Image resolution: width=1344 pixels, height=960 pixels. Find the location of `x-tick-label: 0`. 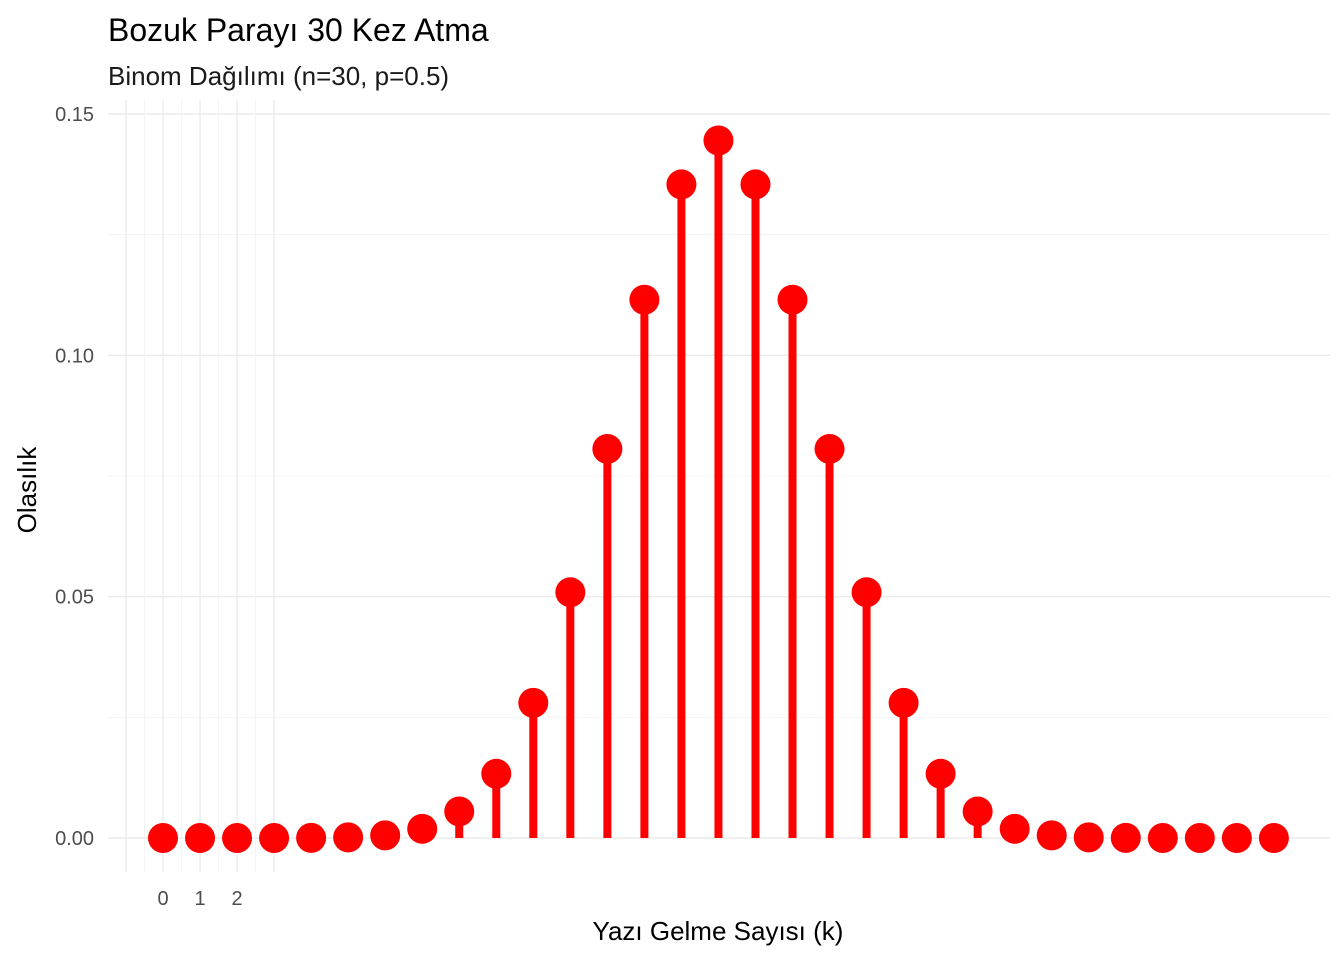

x-tick-label: 0 is located at coordinates (162, 899).